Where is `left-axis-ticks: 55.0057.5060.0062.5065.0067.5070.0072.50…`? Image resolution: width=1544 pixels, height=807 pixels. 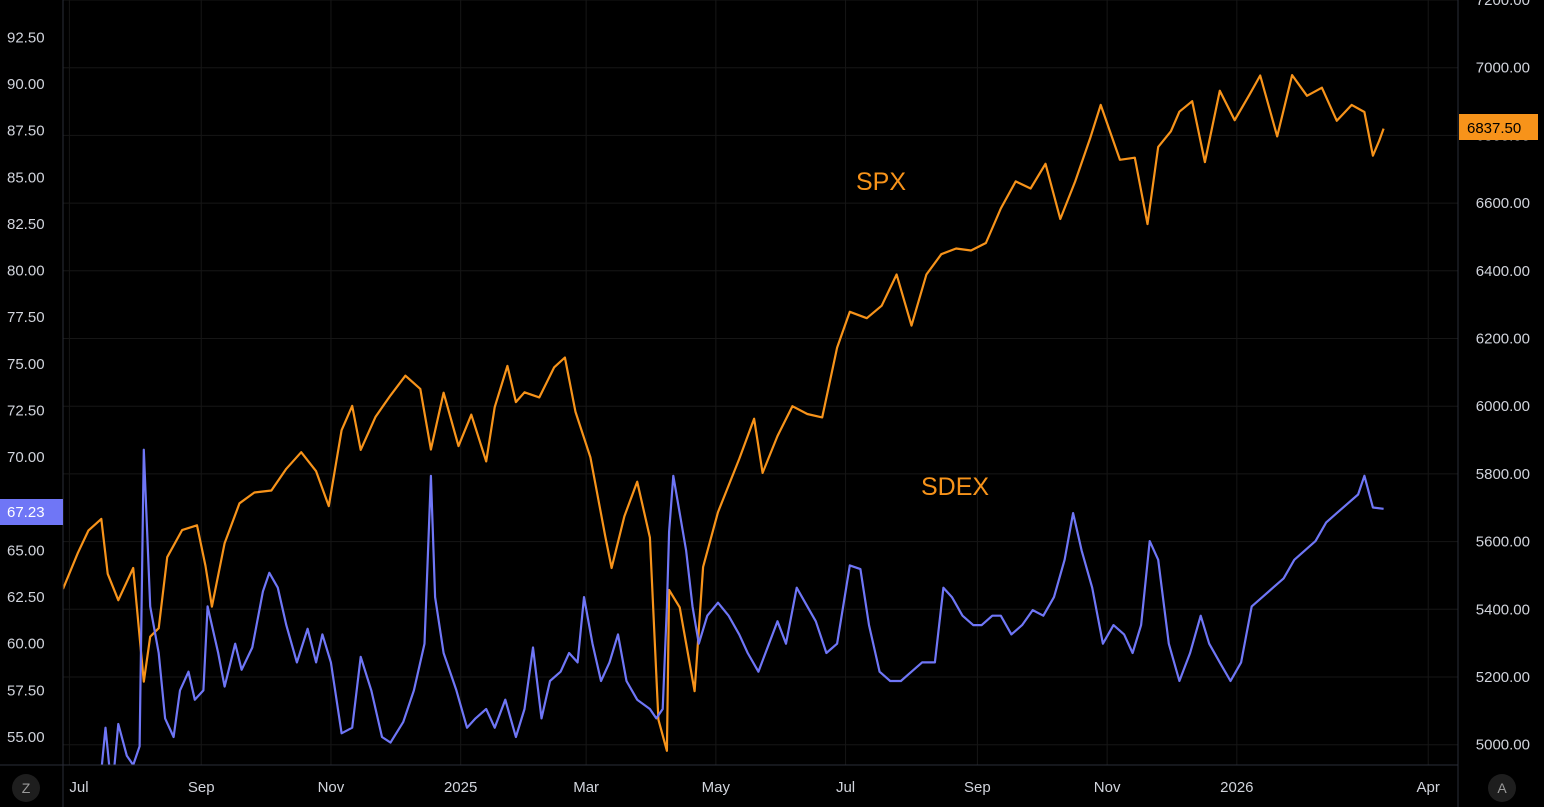
left-axis-ticks: 55.0057.5060.0062.5065.0067.5070.0072.50… is located at coordinates (26, 387).